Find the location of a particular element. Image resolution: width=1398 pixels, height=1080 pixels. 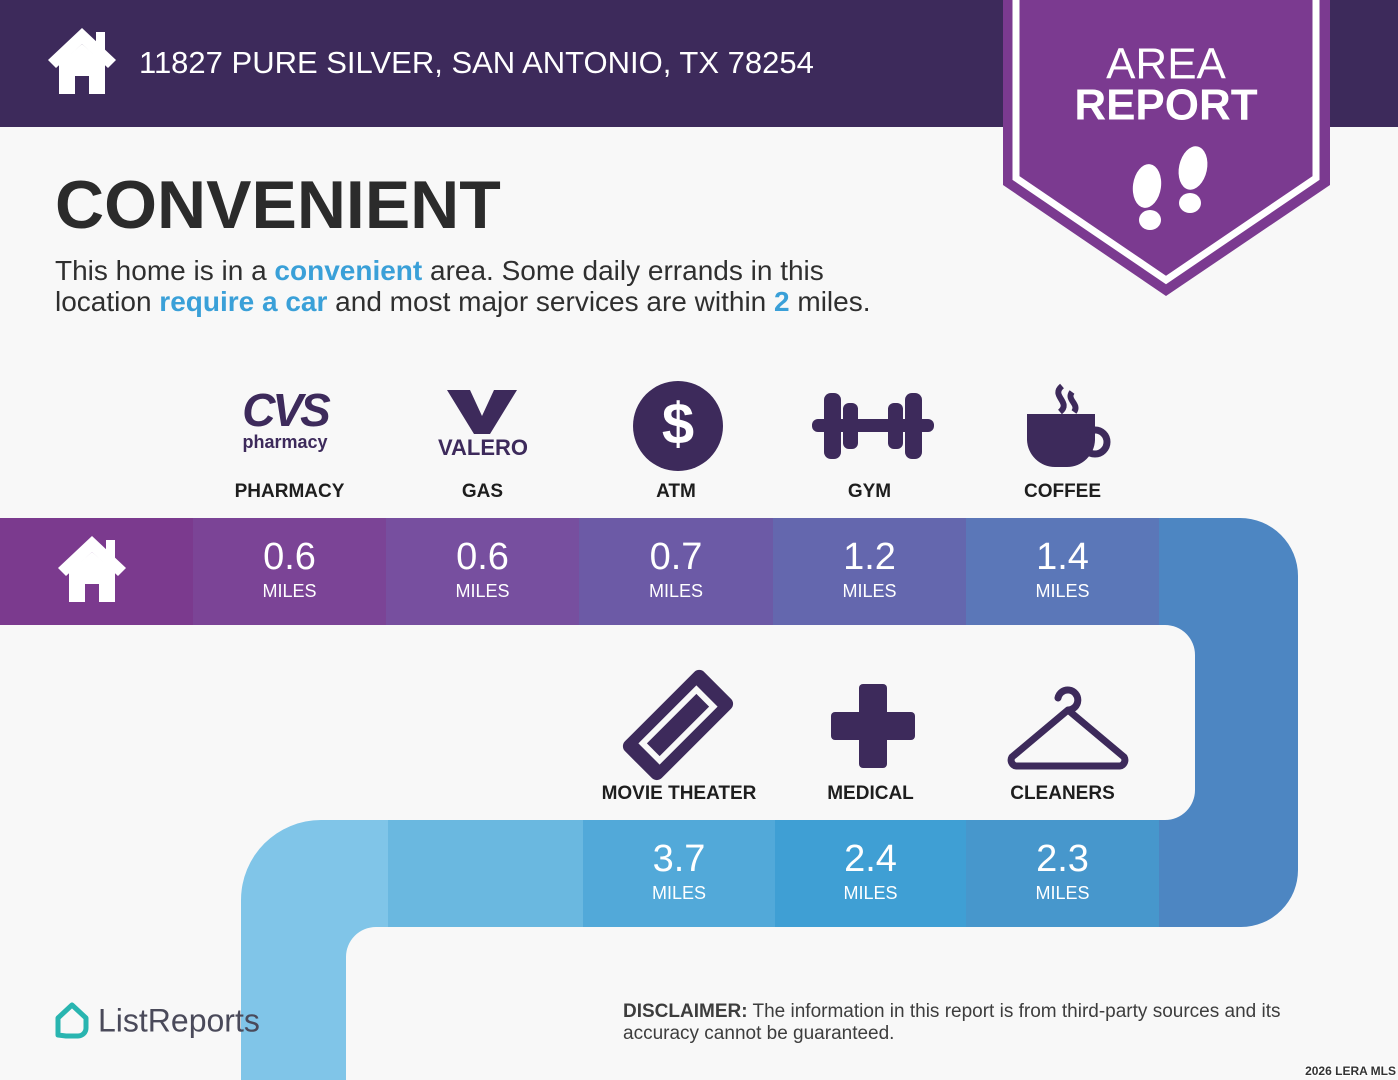

path-connector is located at coordinates (1228, 722).